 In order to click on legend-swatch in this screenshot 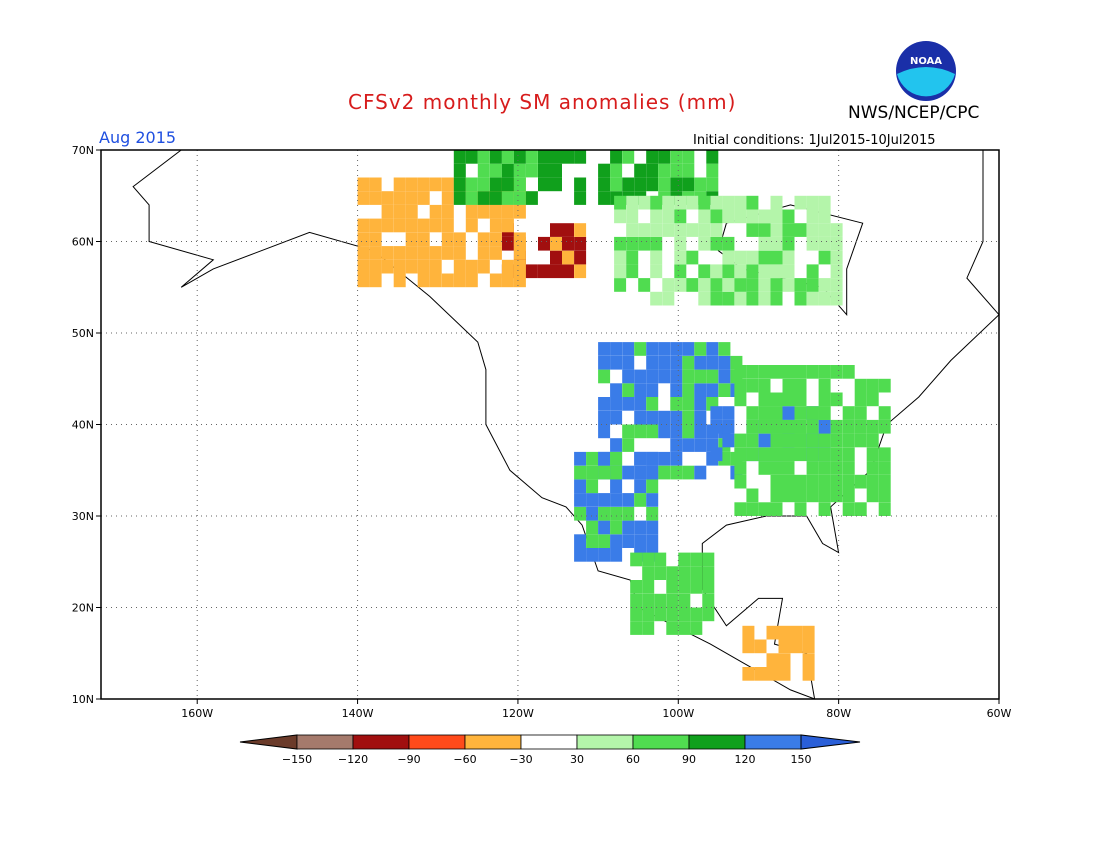, I will do `click(773, 742)`.